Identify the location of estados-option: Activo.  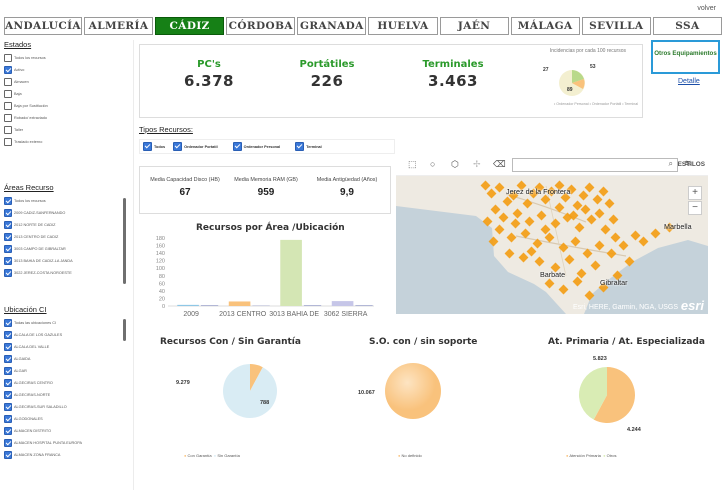
(64, 70).